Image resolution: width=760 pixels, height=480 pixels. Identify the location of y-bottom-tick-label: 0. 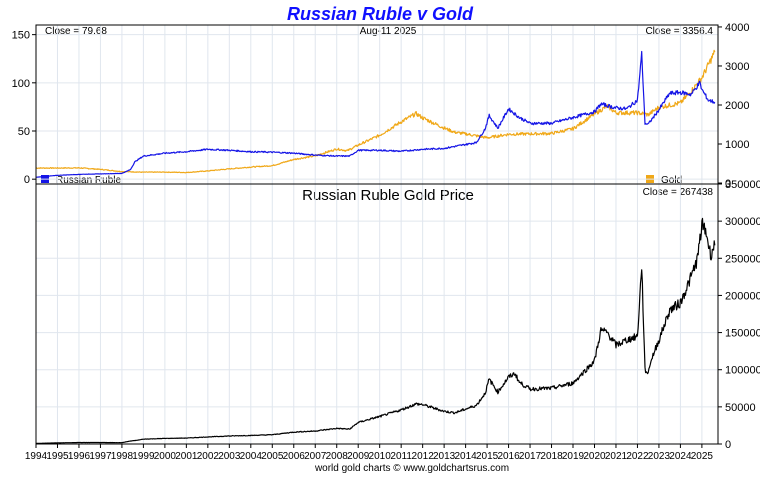
(728, 445).